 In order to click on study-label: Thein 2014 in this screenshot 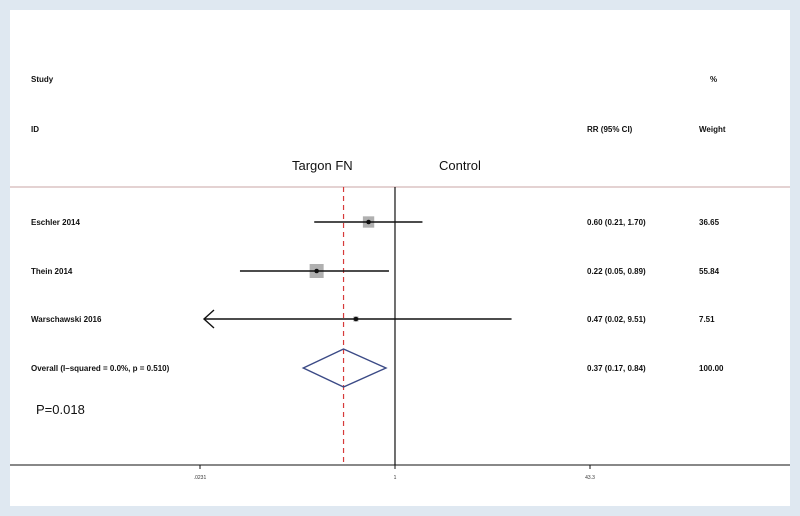, I will do `click(52, 271)`.